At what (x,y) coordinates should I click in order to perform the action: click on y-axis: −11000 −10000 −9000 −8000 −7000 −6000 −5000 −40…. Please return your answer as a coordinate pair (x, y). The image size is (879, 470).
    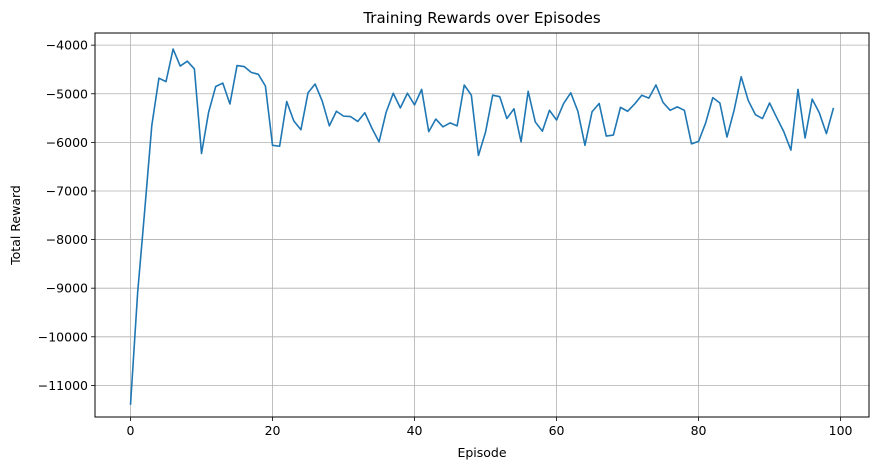
    Looking at the image, I should click on (66, 215).